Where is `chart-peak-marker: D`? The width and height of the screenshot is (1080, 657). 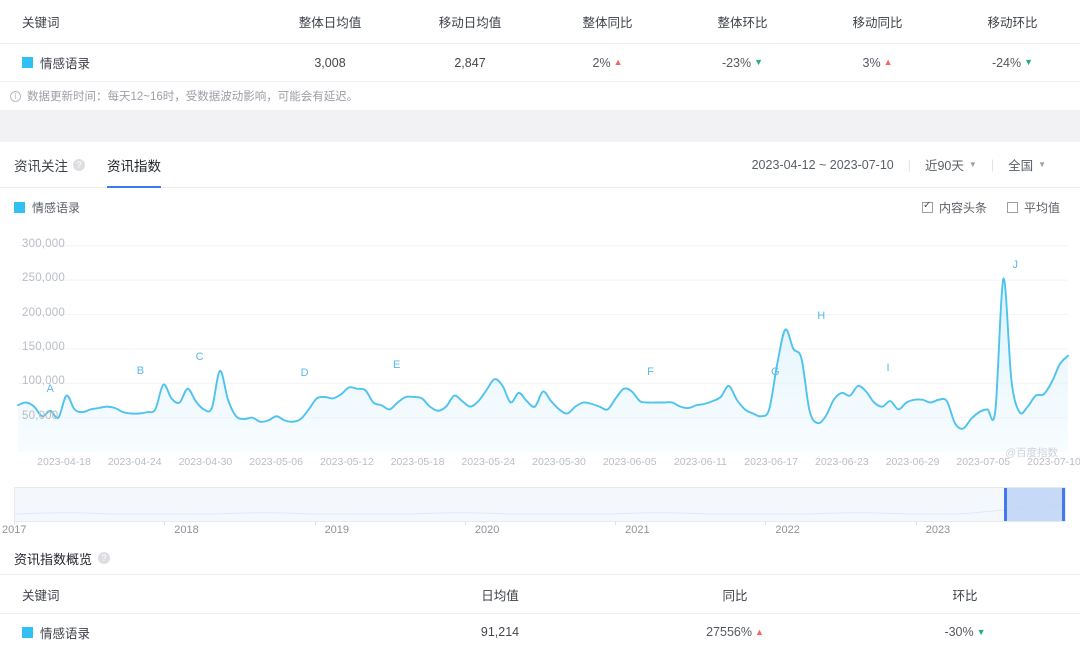
chart-peak-marker: D is located at coordinates (304, 373).